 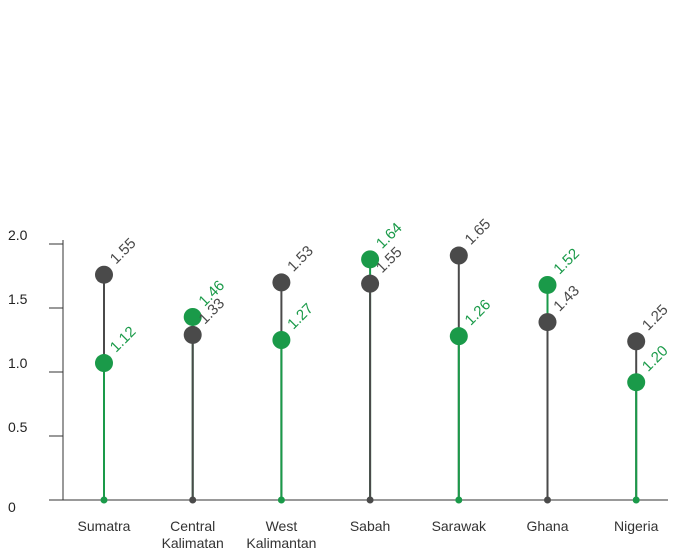 I want to click on data-label: 1.52, so click(x=566, y=261).